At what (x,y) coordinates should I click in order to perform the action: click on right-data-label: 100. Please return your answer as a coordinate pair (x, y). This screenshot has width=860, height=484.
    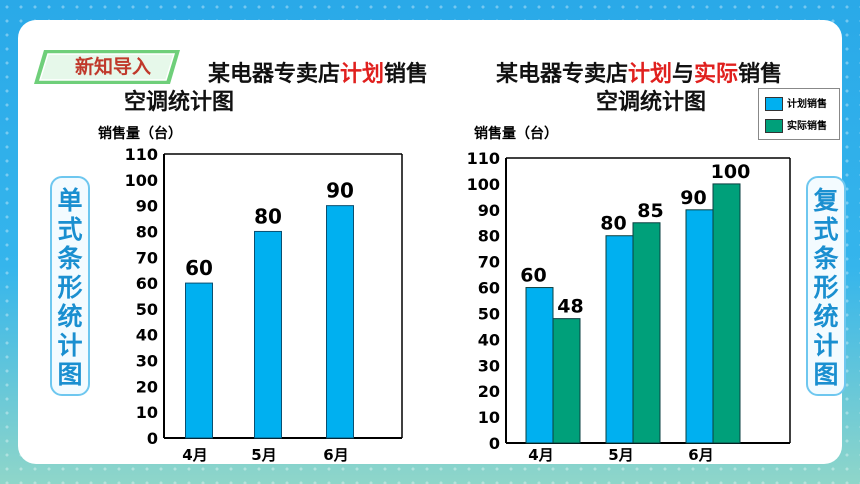
    Looking at the image, I should click on (731, 172).